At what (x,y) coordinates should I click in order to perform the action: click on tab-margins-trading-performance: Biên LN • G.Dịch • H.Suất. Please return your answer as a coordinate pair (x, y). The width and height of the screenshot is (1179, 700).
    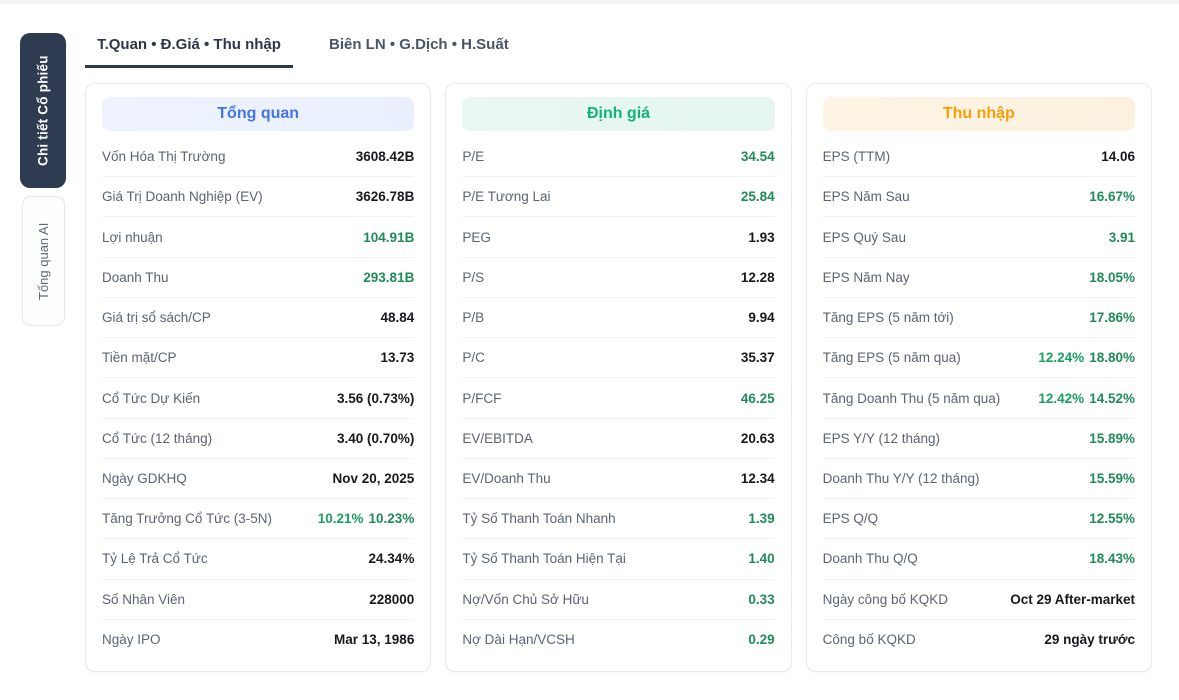
    Looking at the image, I should click on (419, 44).